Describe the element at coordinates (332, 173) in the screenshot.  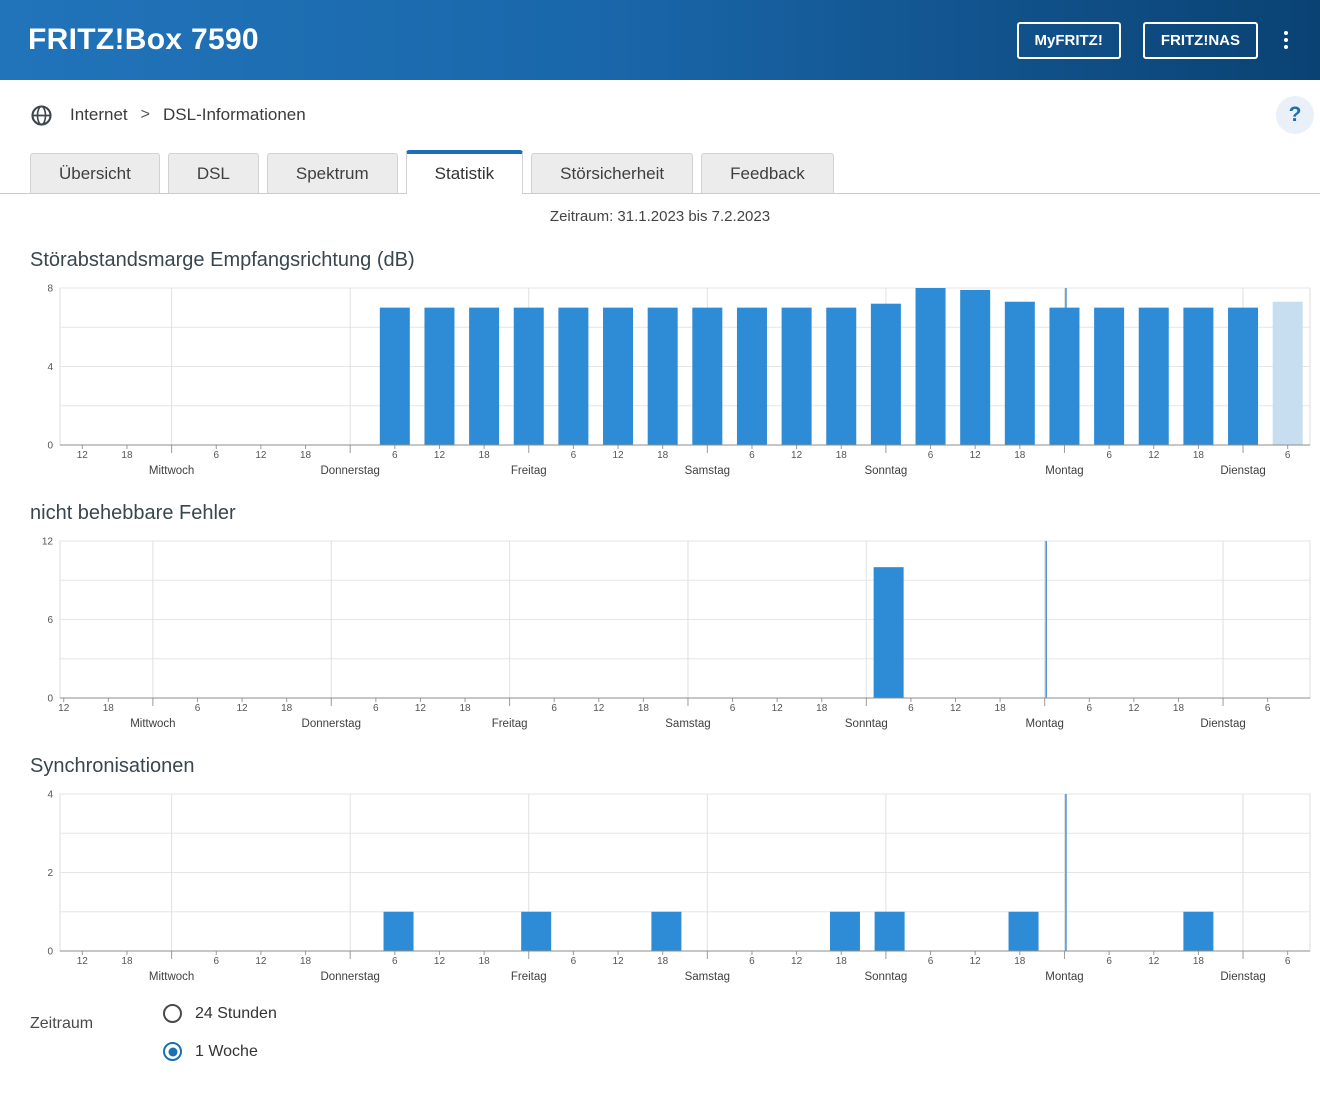
I see `tab-spektrum: Spektrum` at that location.